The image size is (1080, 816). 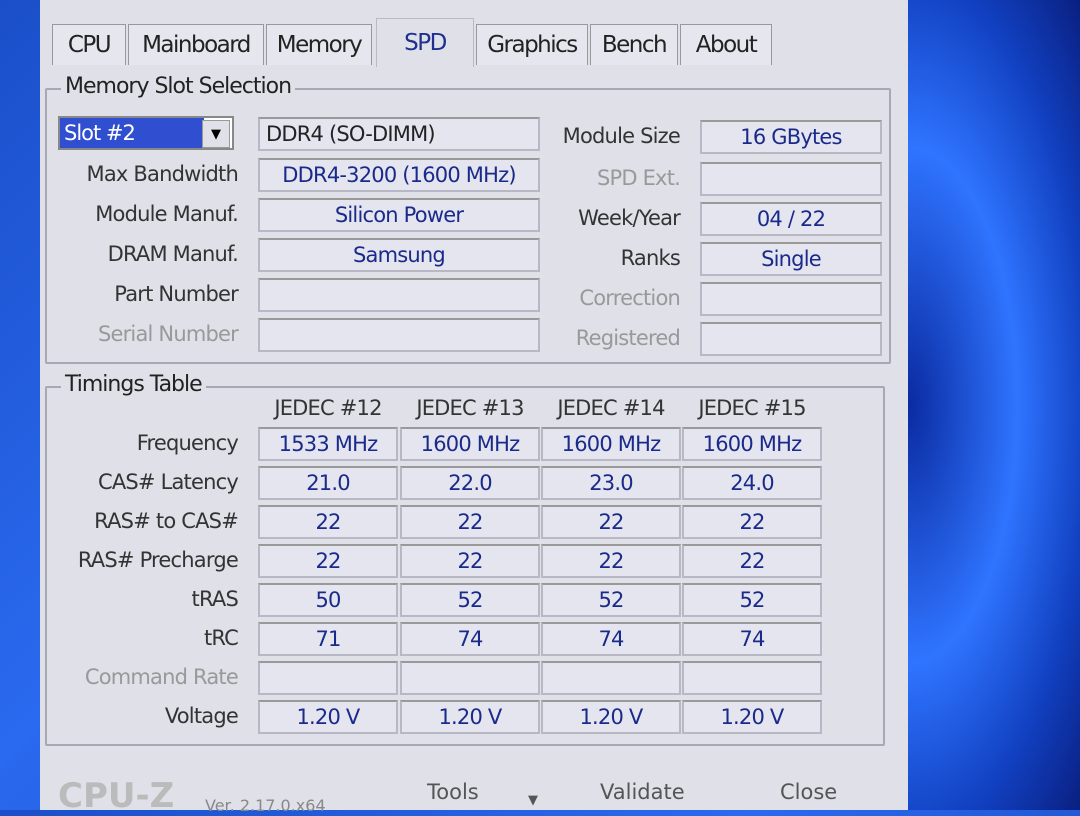 I want to click on field-right-3: Single, so click(x=791, y=259).